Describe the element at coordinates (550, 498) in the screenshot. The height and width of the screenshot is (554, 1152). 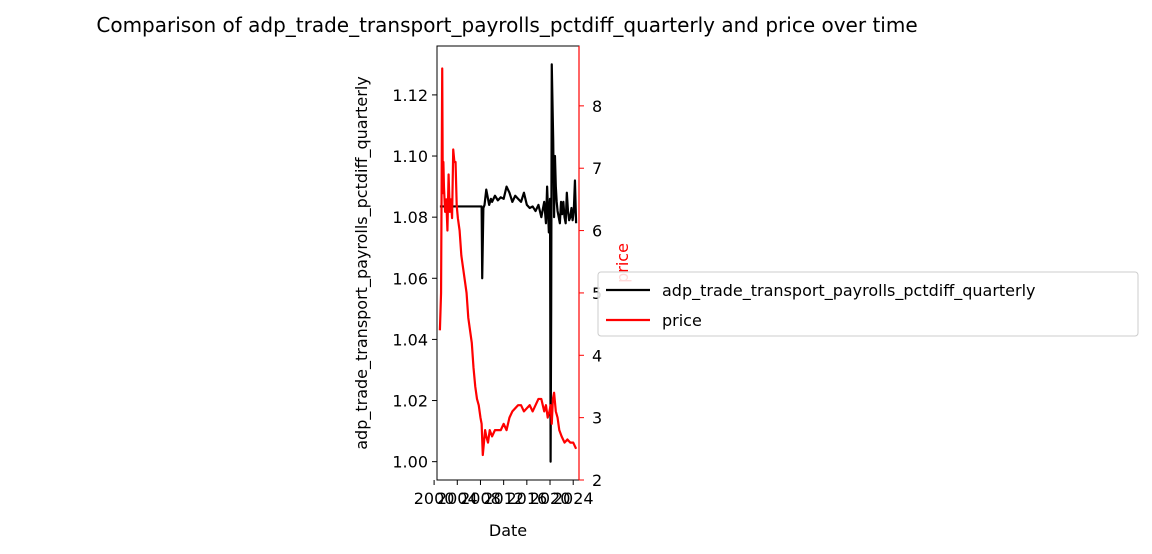
I see `x-tick-label: 2020` at that location.